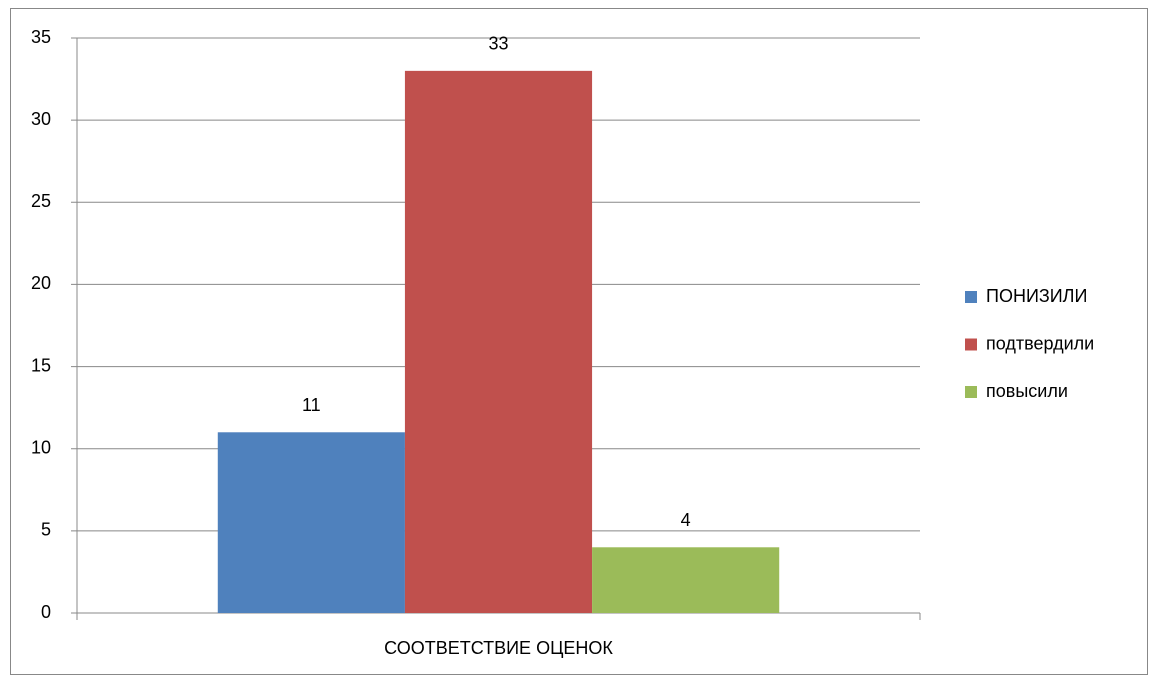 This screenshot has height=675, width=1149. Describe the element at coordinates (46, 530) in the screenshot. I see `y-tick-label: 5` at that location.